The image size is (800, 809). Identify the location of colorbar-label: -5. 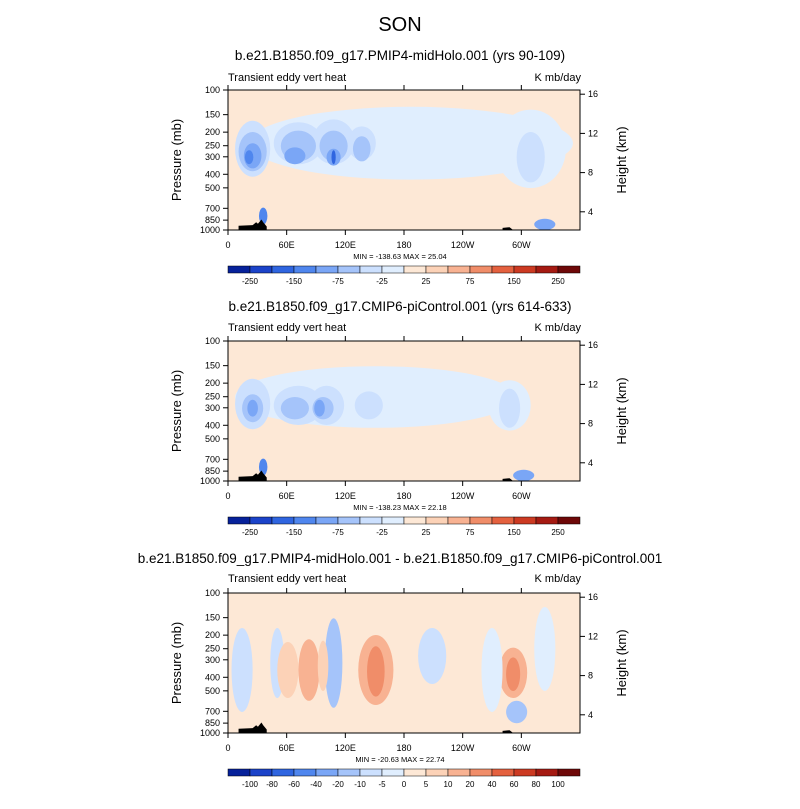
(382, 784).